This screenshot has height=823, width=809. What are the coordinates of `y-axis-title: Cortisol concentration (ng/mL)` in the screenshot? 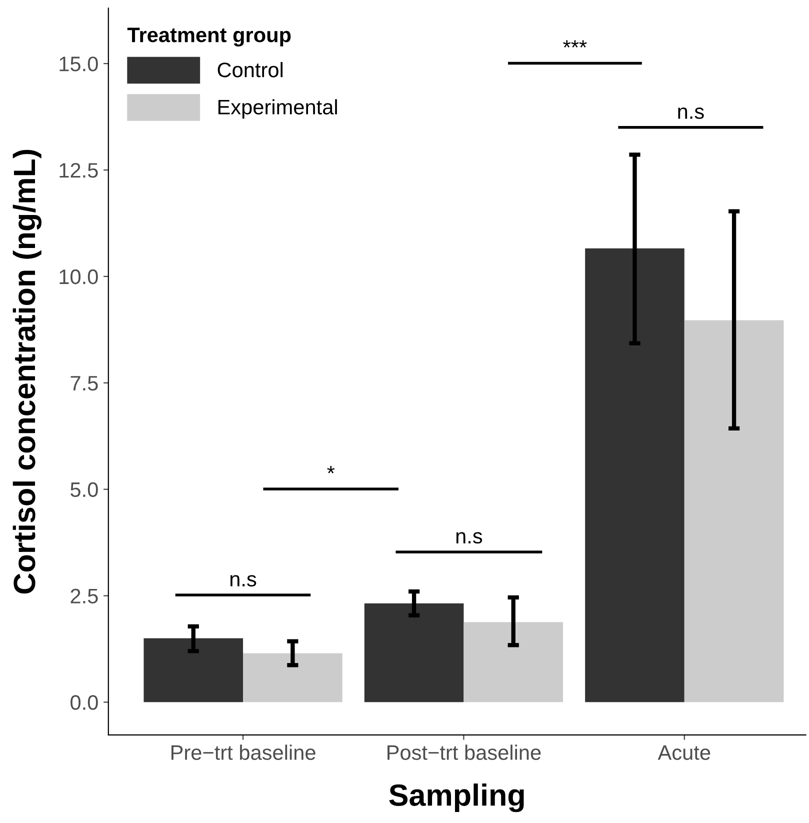 It's located at (27, 372).